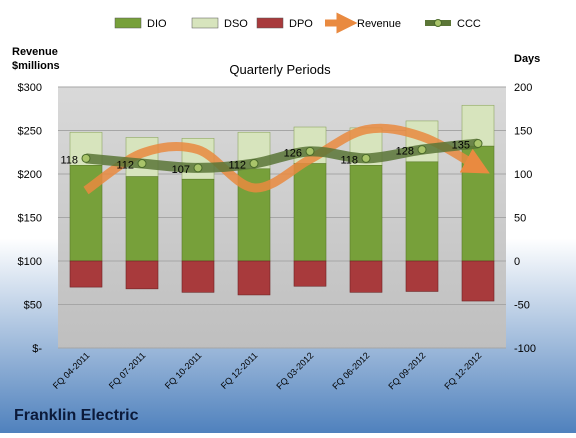  I want to click on ccc-layer: 118 112 107 112 126 118 128 135, so click(271, 157).